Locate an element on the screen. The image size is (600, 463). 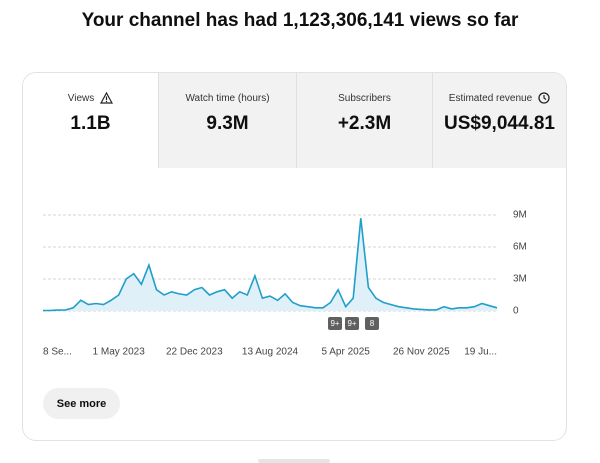
x-tick-label: 26 Nov 2025 is located at coordinates (421, 352).